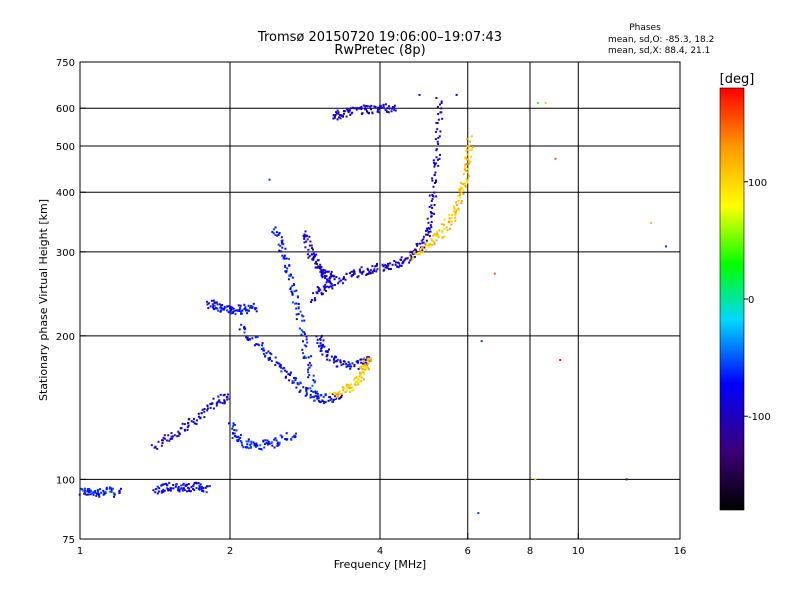  What do you see at coordinates (230, 551) in the screenshot?
I see `x-tick-label: 2` at bounding box center [230, 551].